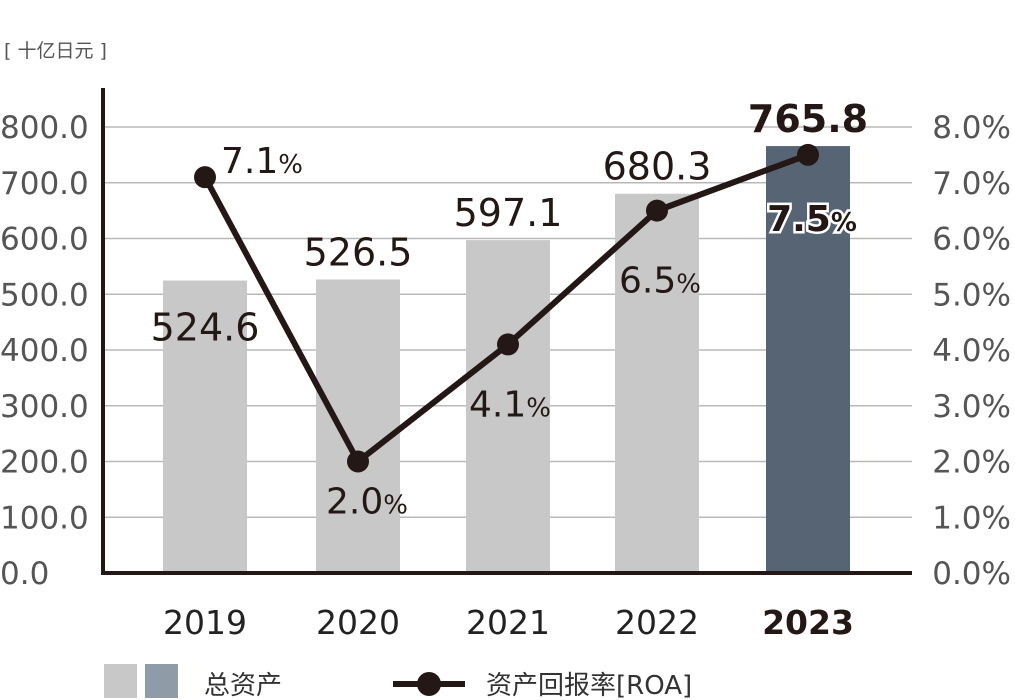 Image resolution: width=1015 pixels, height=700 pixels. Describe the element at coordinates (971, 184) in the screenshot. I see `y2-tick-label: 7.0%` at that location.